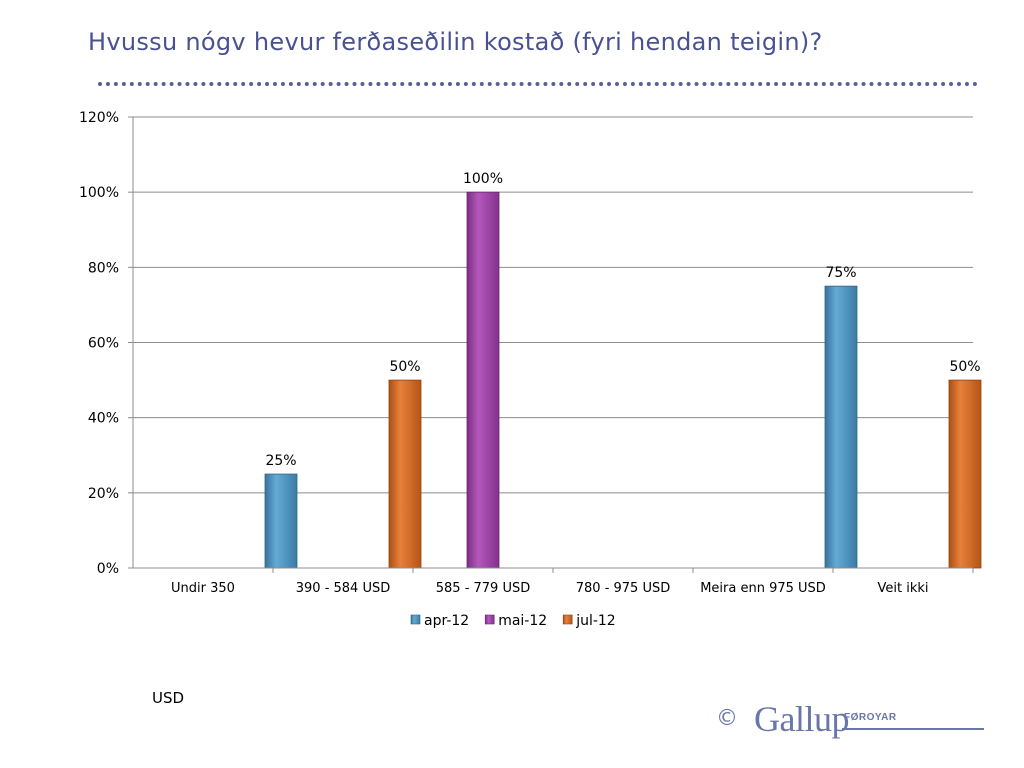 The height and width of the screenshot is (768, 1024). I want to click on gallup-logo: © Gallup FØROYAR, so click(854, 724).